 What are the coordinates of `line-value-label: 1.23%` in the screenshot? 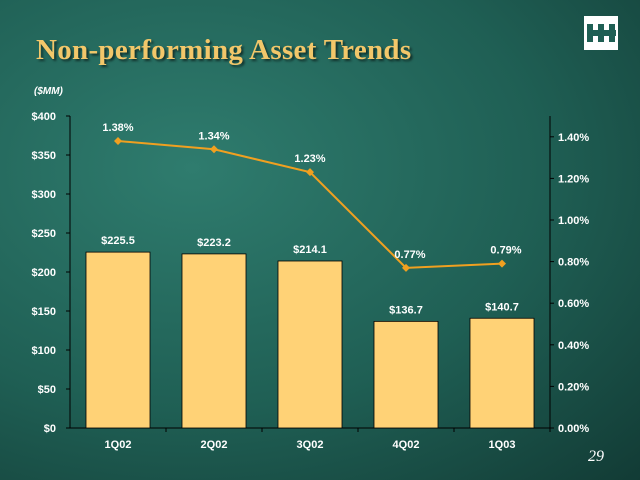 It's located at (309, 159).